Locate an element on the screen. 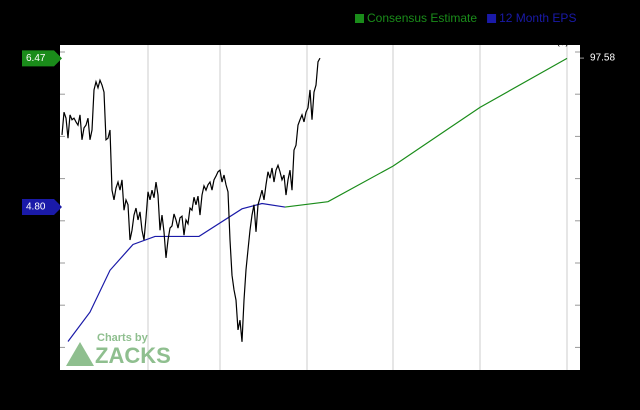 The width and height of the screenshot is (640, 410). watermark: Charts by is located at coordinates (123, 338).